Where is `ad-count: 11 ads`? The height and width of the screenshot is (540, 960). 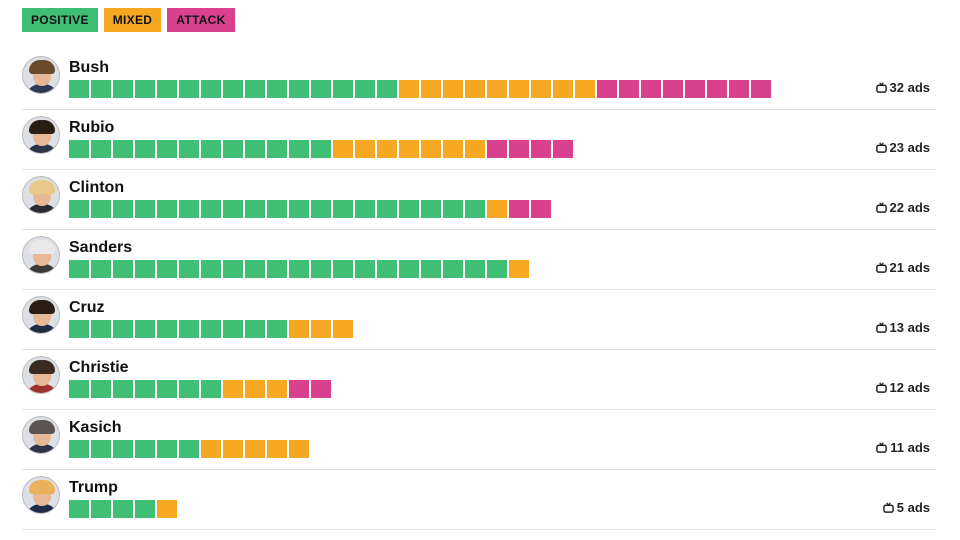
ad-count: 11 ads is located at coordinates (903, 447).